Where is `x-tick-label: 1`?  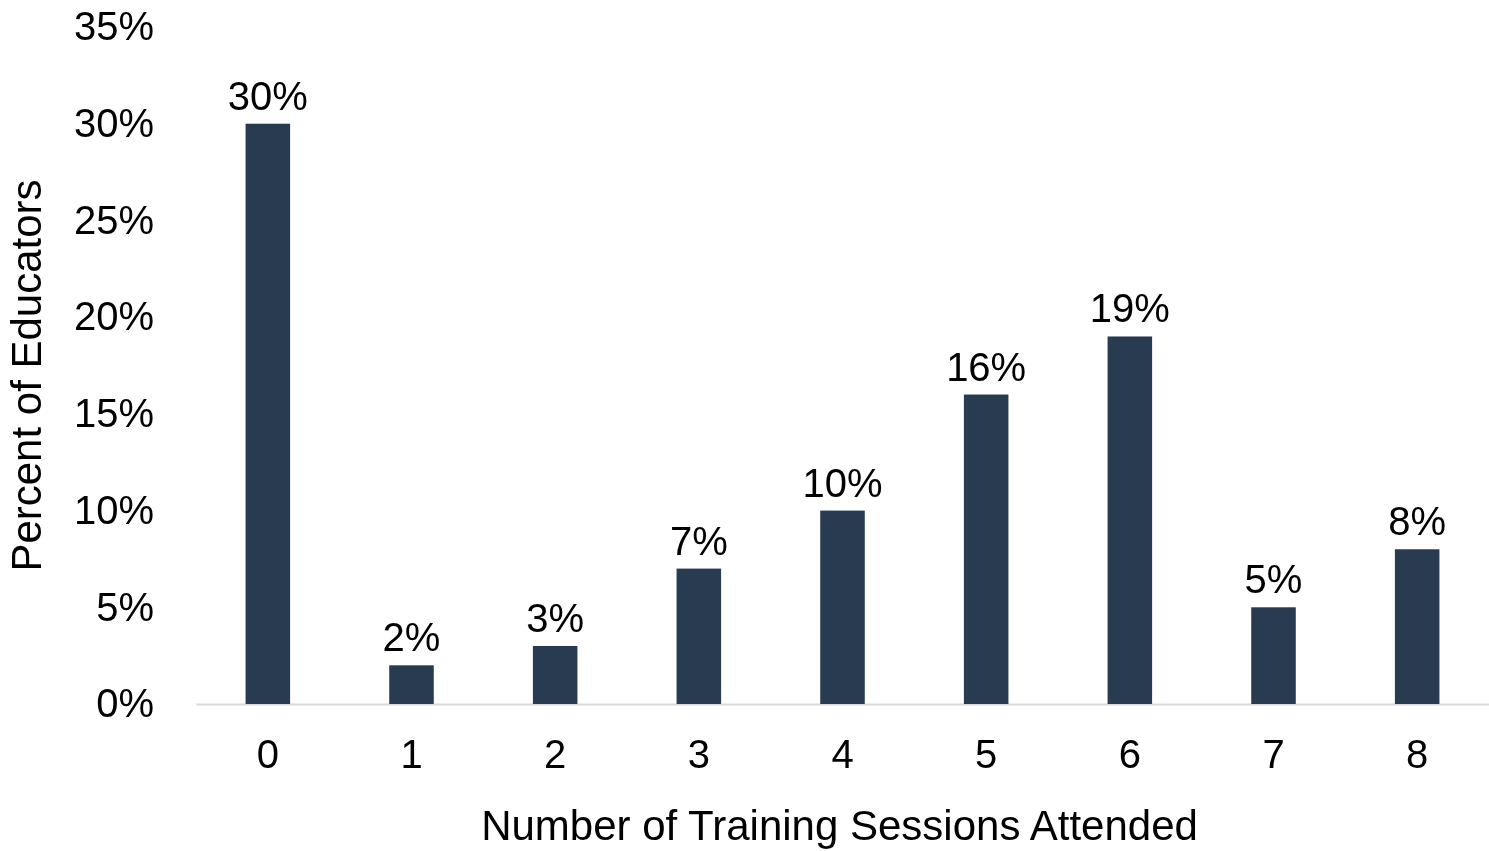 x-tick-label: 1 is located at coordinates (411, 754).